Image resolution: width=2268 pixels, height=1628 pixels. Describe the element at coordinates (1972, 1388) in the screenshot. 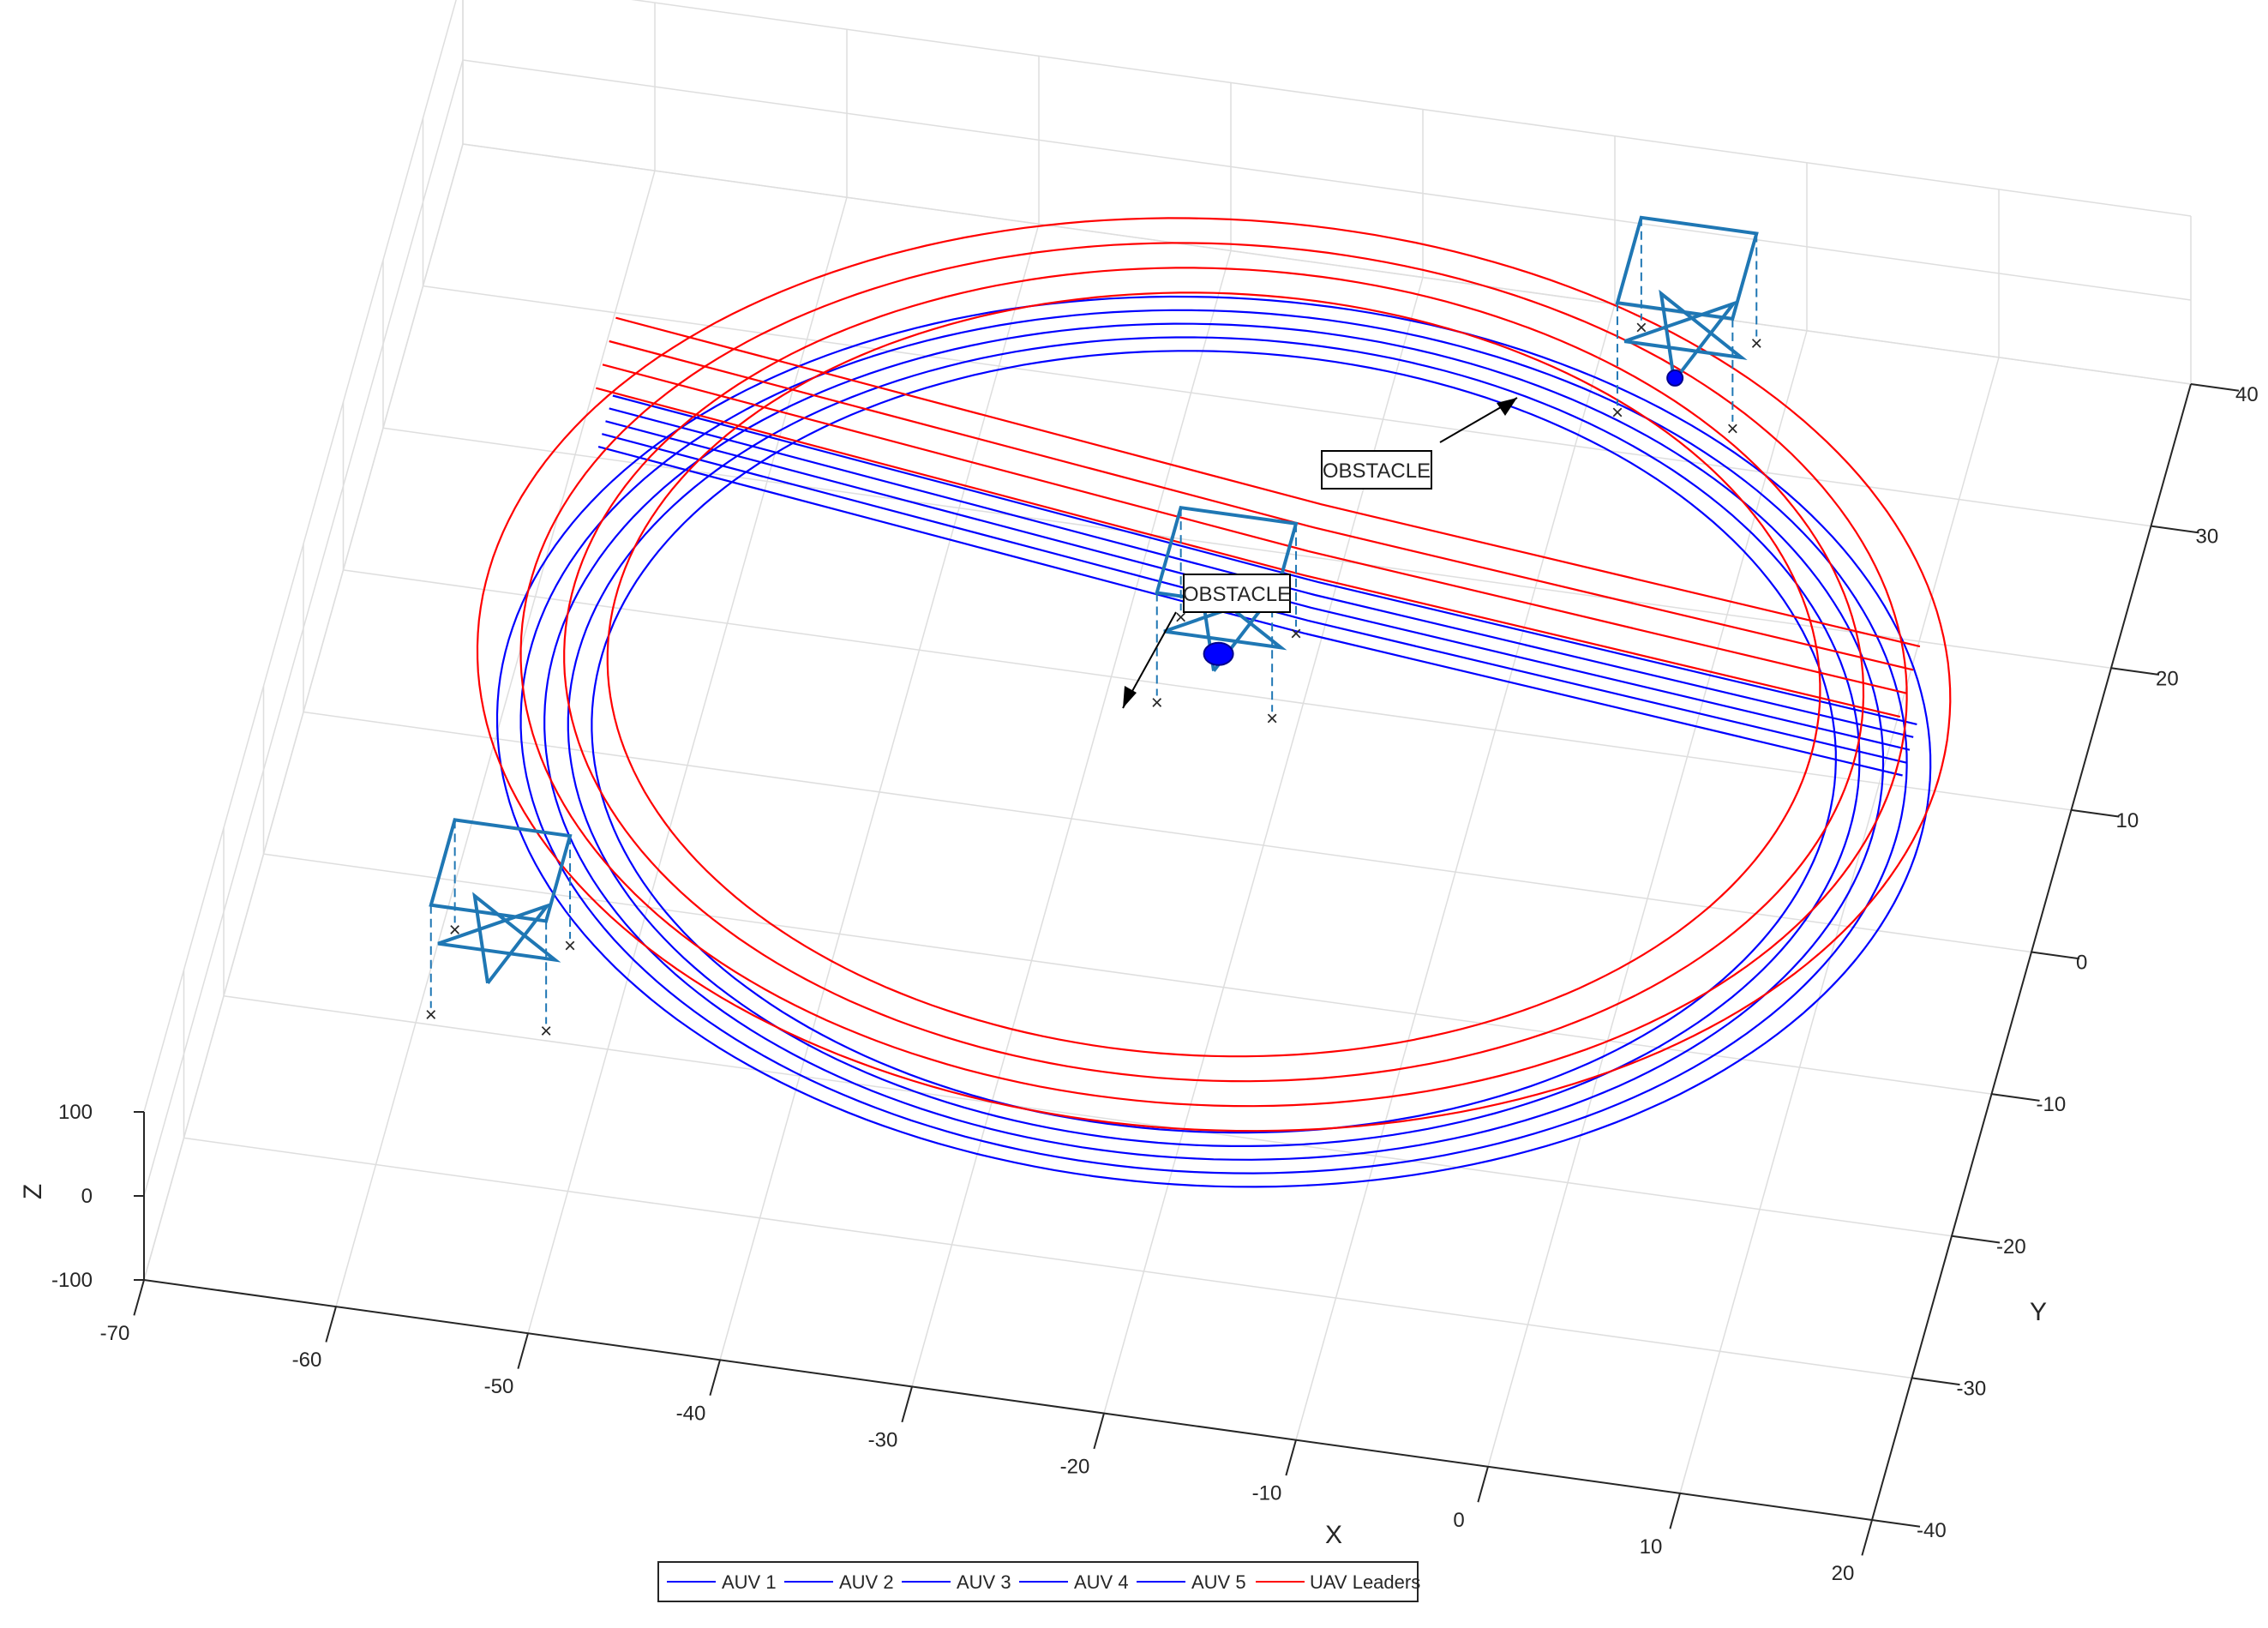

I see `y-tick-label: -30` at that location.